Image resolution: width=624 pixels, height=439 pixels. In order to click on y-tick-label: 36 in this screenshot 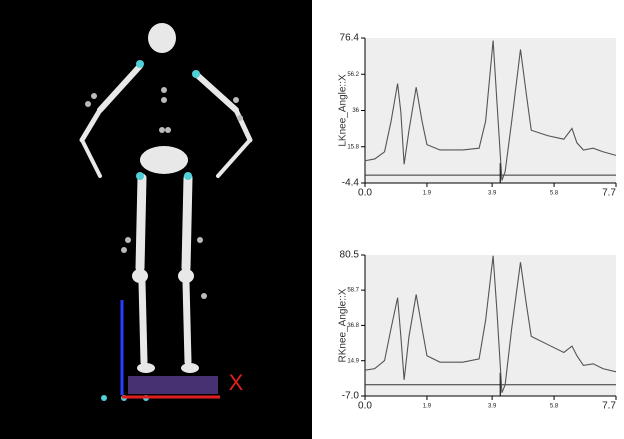, I will do `click(355, 111)`.